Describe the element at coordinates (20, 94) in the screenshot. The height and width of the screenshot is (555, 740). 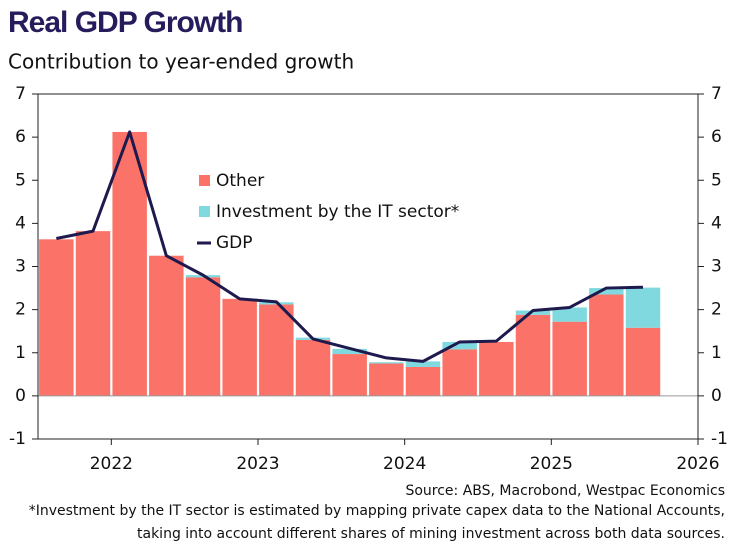
I see `y-tick-label: 7` at that location.